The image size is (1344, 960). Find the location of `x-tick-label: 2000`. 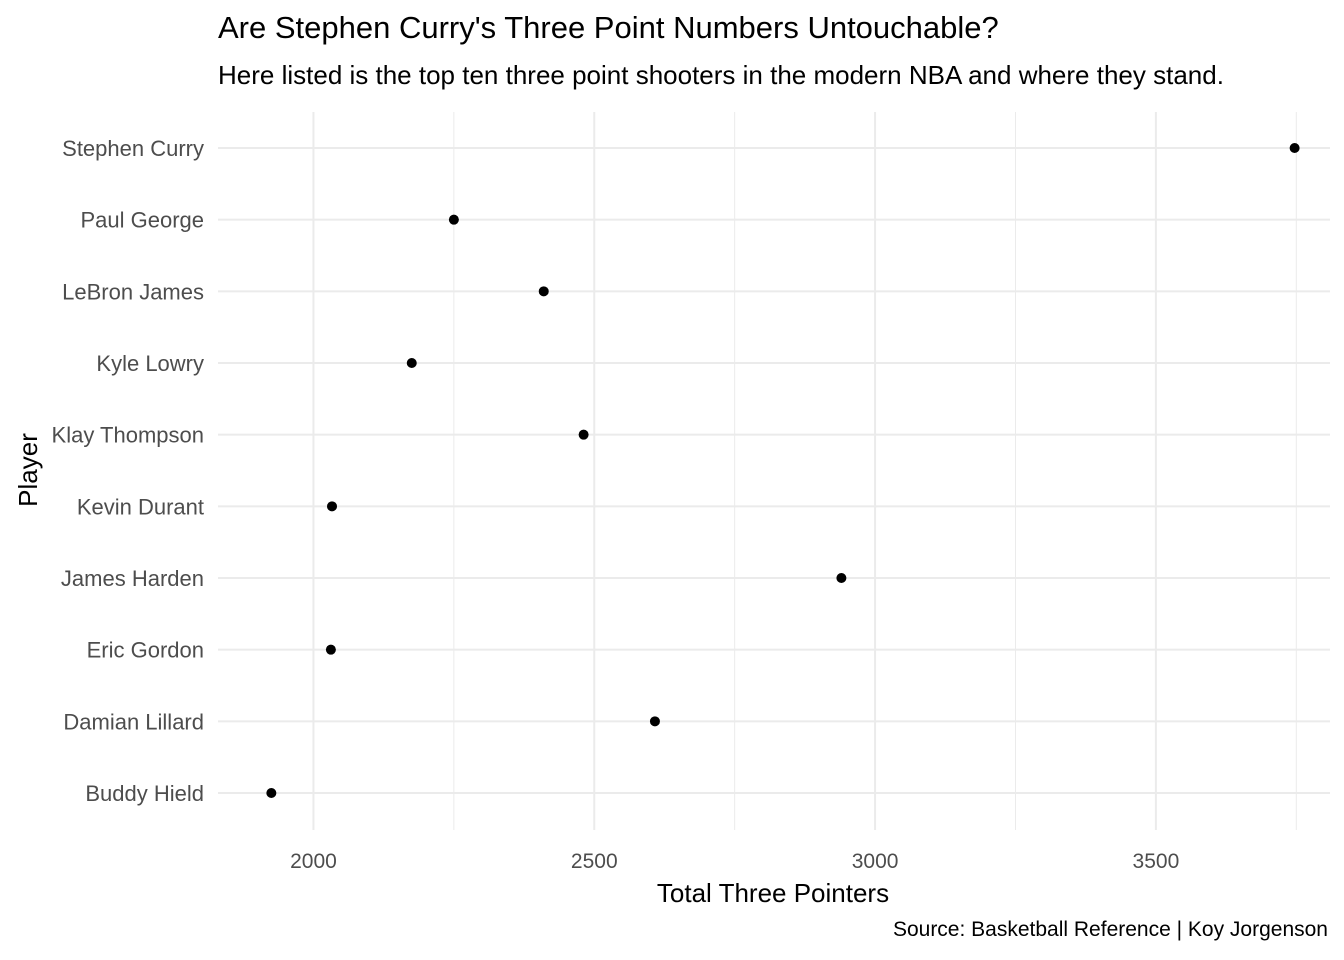

x-tick-label: 2000 is located at coordinates (313, 861).